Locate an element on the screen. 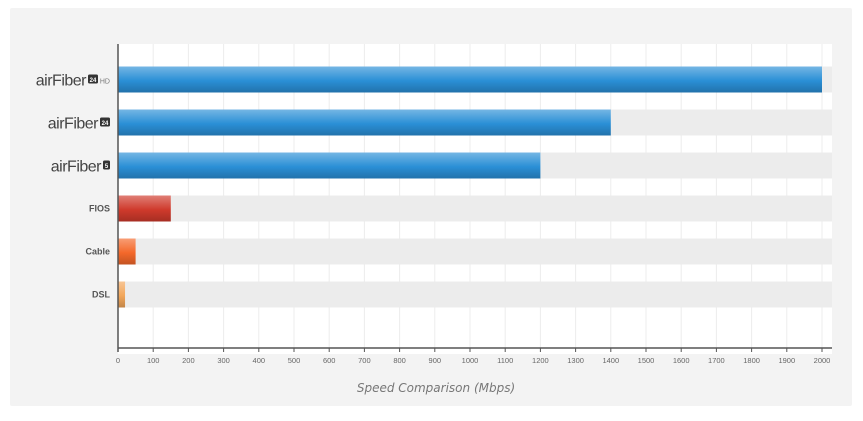 The image size is (863, 421). tick-label: 1100 is located at coordinates (505, 360).